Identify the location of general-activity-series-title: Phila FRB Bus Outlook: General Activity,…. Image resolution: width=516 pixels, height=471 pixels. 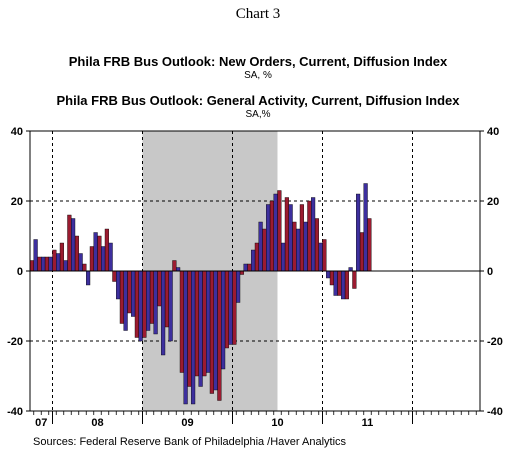
(258, 100).